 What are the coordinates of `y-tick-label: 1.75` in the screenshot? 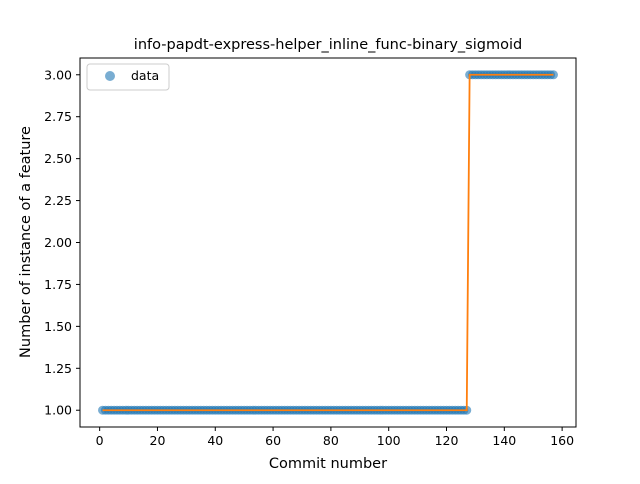 It's located at (58, 284).